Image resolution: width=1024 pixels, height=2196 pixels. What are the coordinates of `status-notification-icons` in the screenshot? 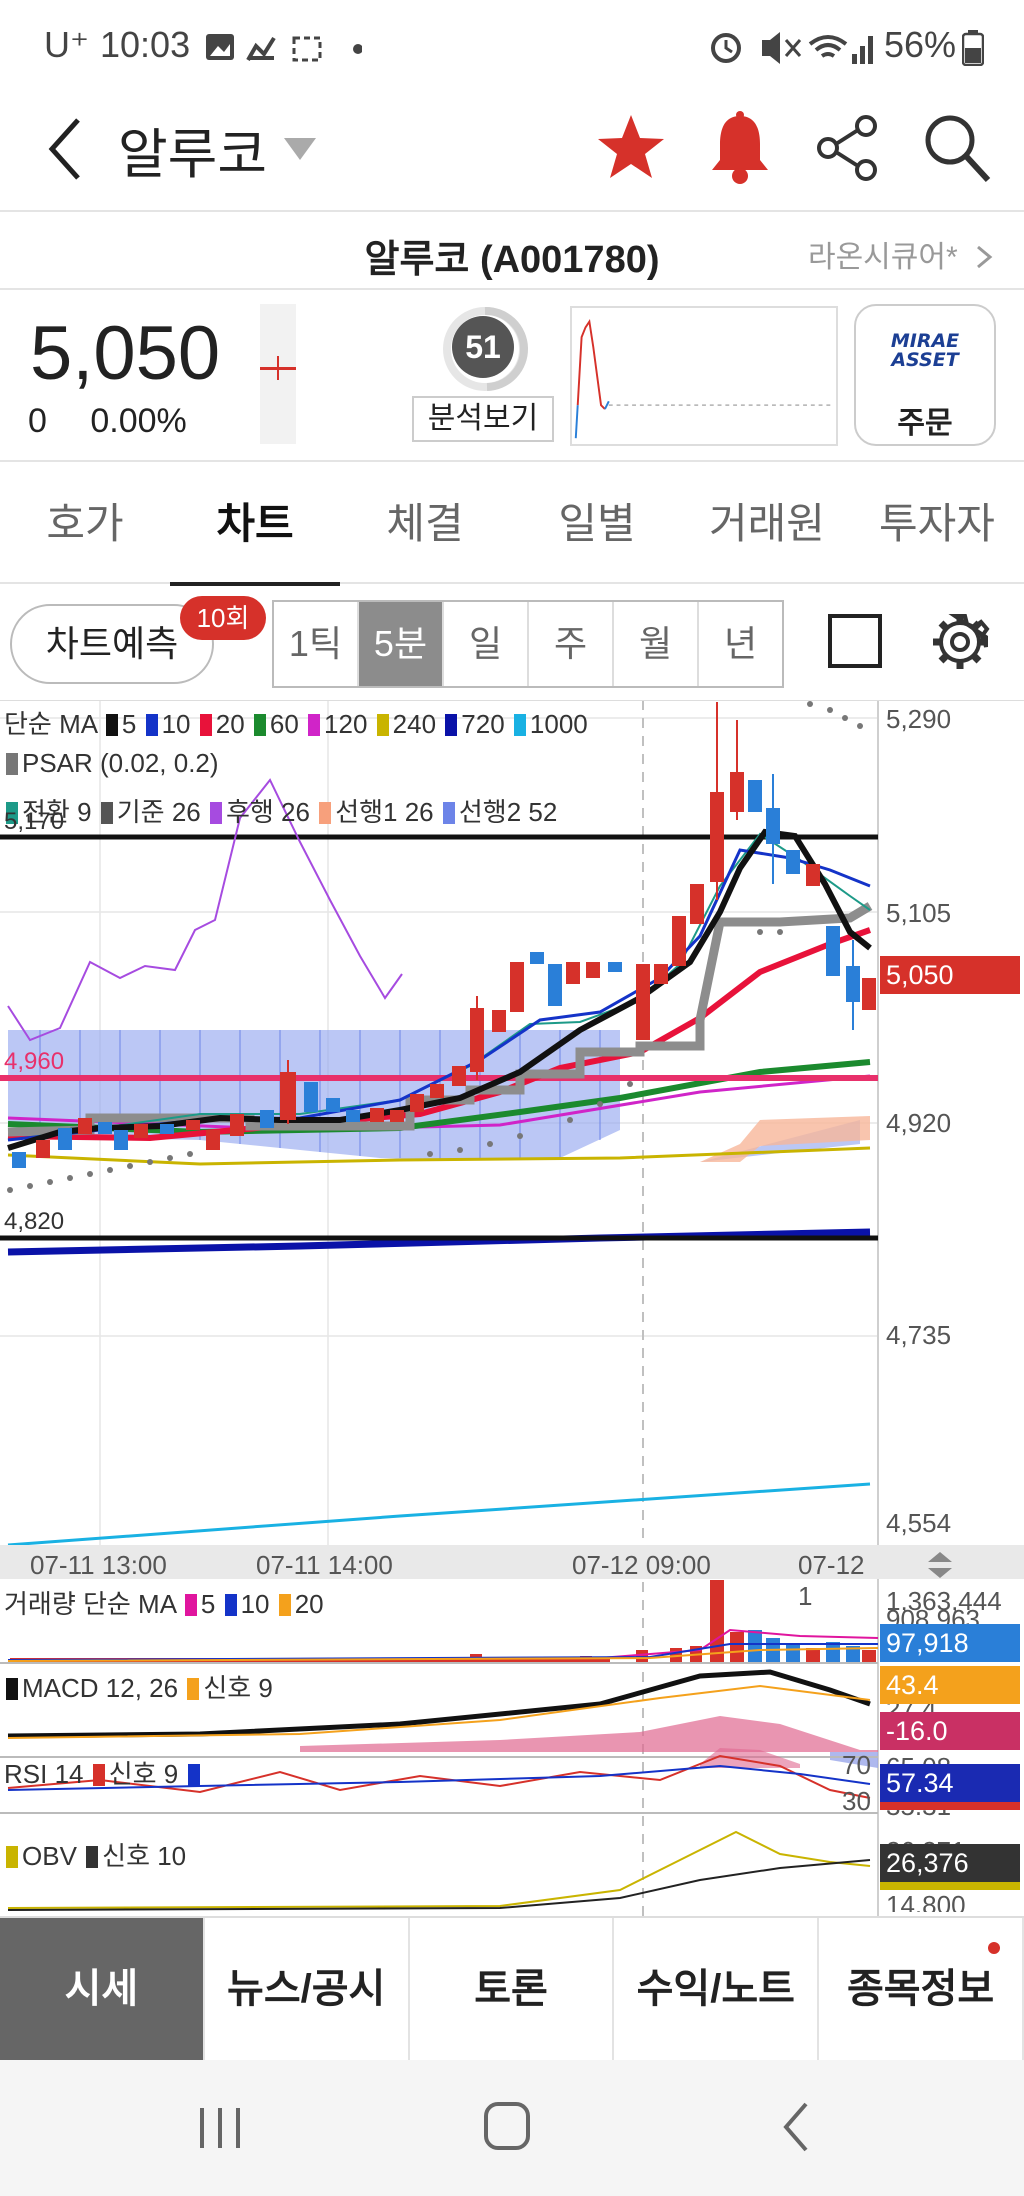 It's located at (284, 48).